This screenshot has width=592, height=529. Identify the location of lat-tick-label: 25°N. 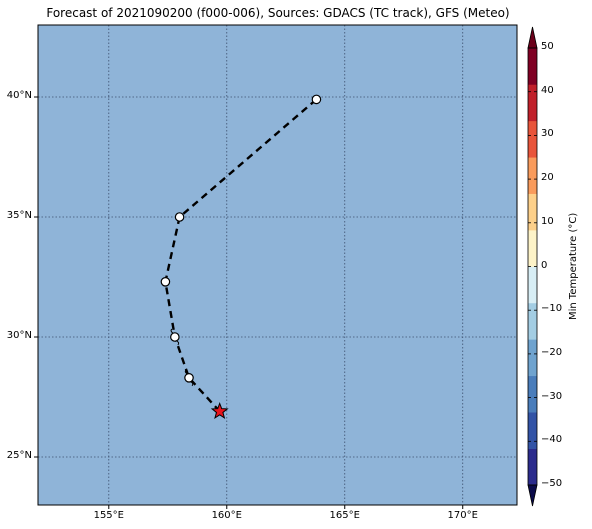
(19, 455).